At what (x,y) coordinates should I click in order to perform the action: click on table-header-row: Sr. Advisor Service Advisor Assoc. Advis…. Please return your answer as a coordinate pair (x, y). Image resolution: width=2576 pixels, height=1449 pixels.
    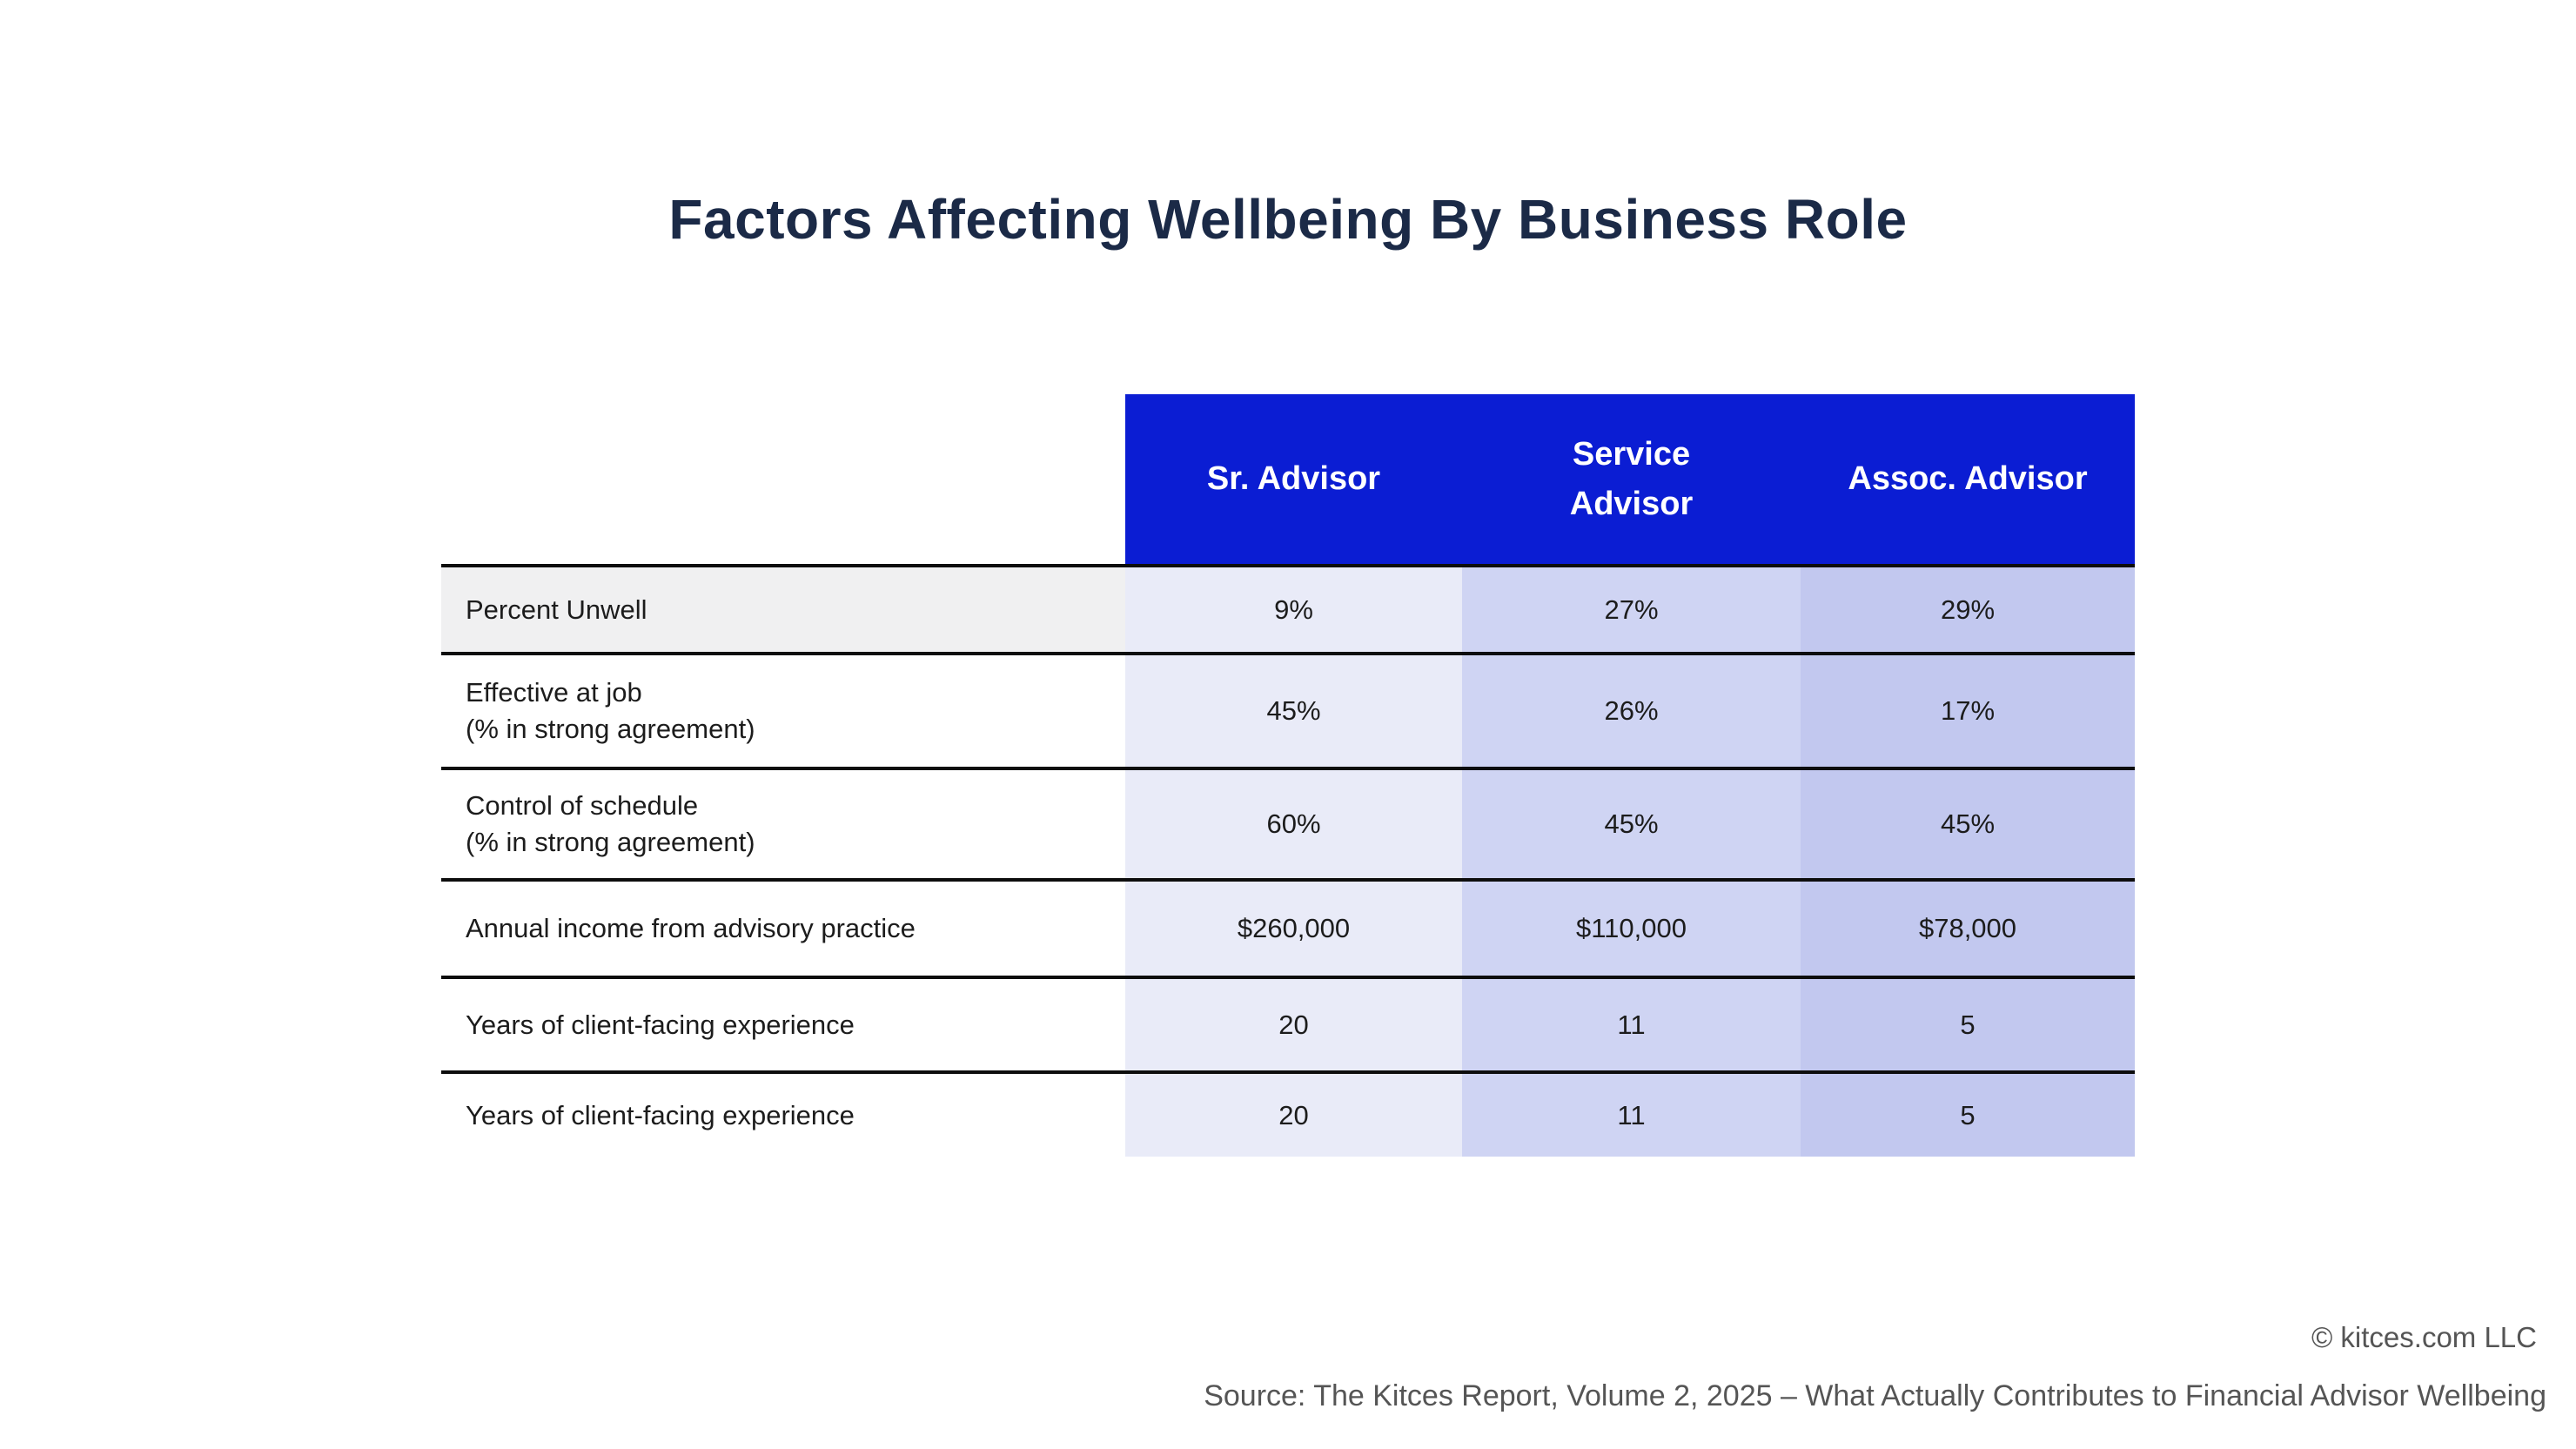
    Looking at the image, I should click on (1288, 479).